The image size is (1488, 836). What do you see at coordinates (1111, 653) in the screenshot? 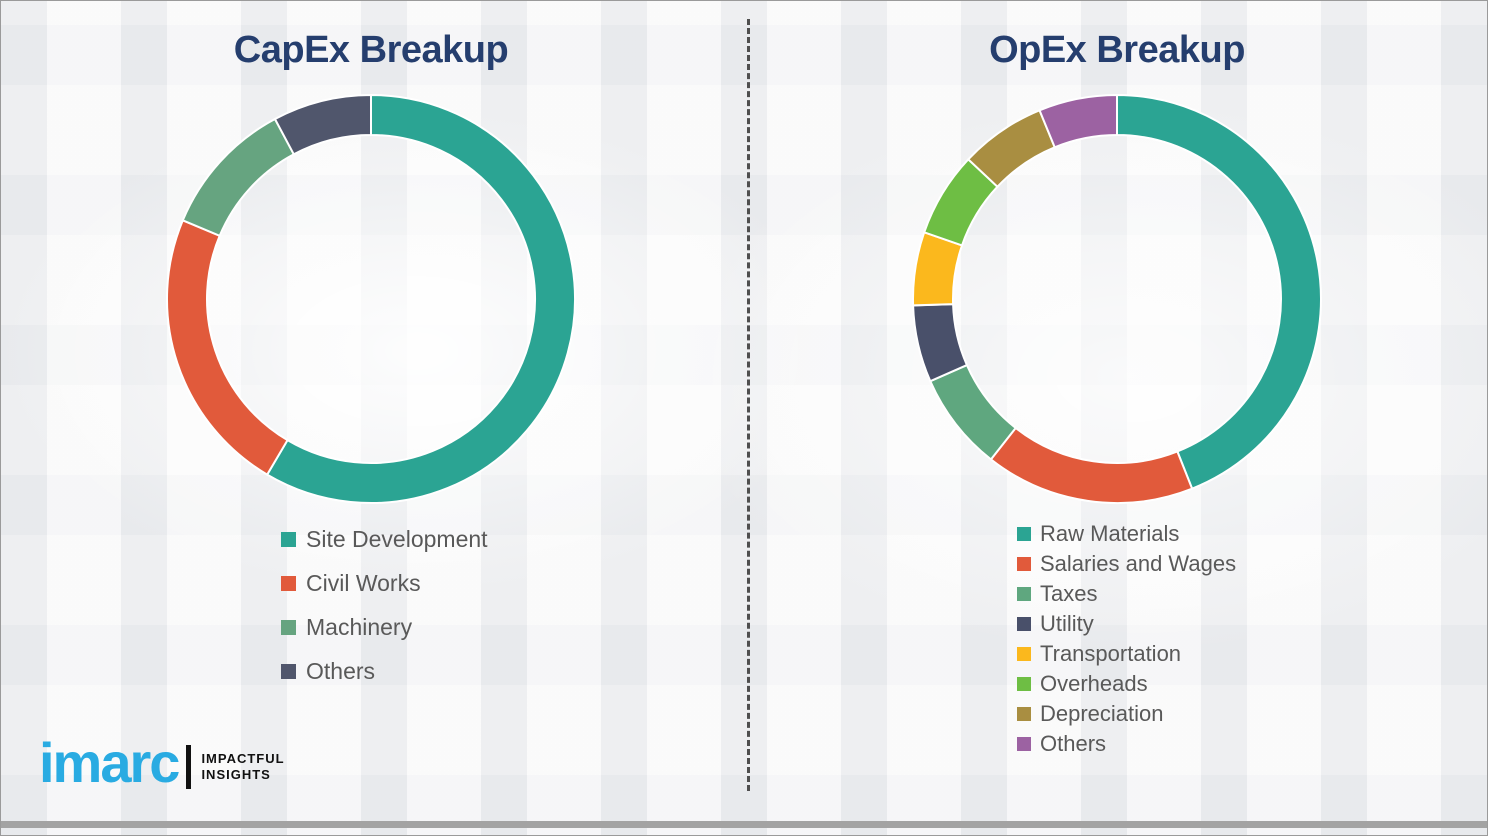
I see `legend-label: Transportation` at bounding box center [1111, 653].